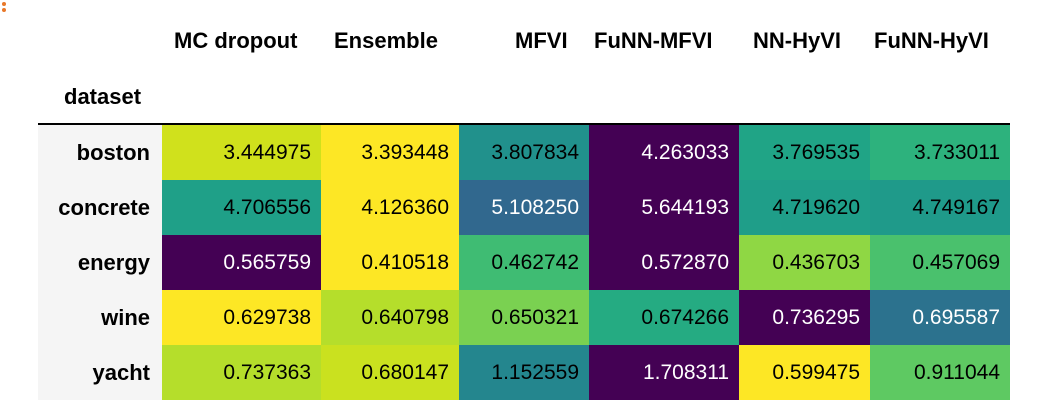  What do you see at coordinates (100, 317) in the screenshot?
I see `row-label: wine` at bounding box center [100, 317].